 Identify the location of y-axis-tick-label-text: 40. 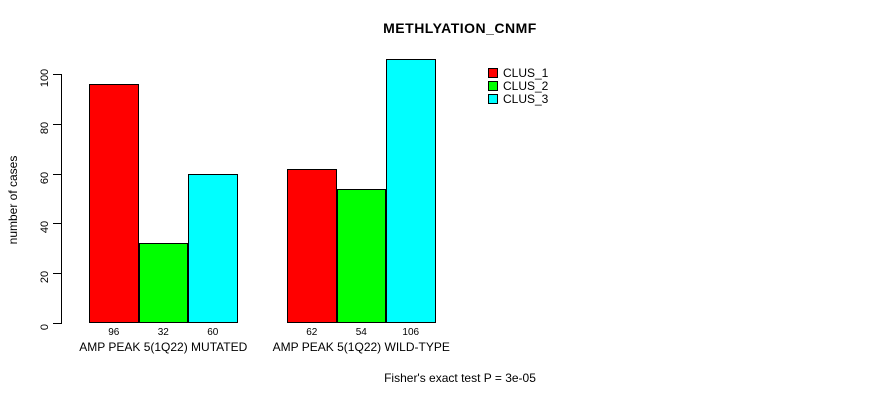
(45, 227).